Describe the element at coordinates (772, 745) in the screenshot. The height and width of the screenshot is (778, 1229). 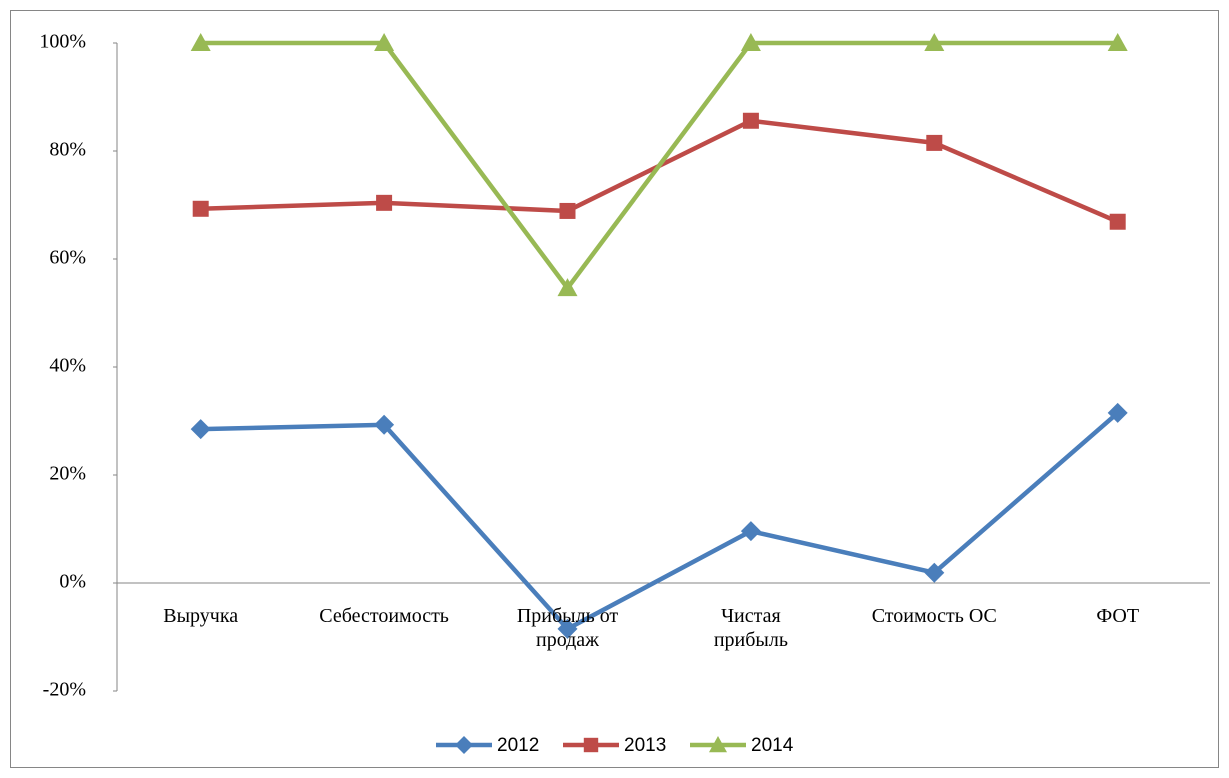
I see `legend-label: 2014` at that location.